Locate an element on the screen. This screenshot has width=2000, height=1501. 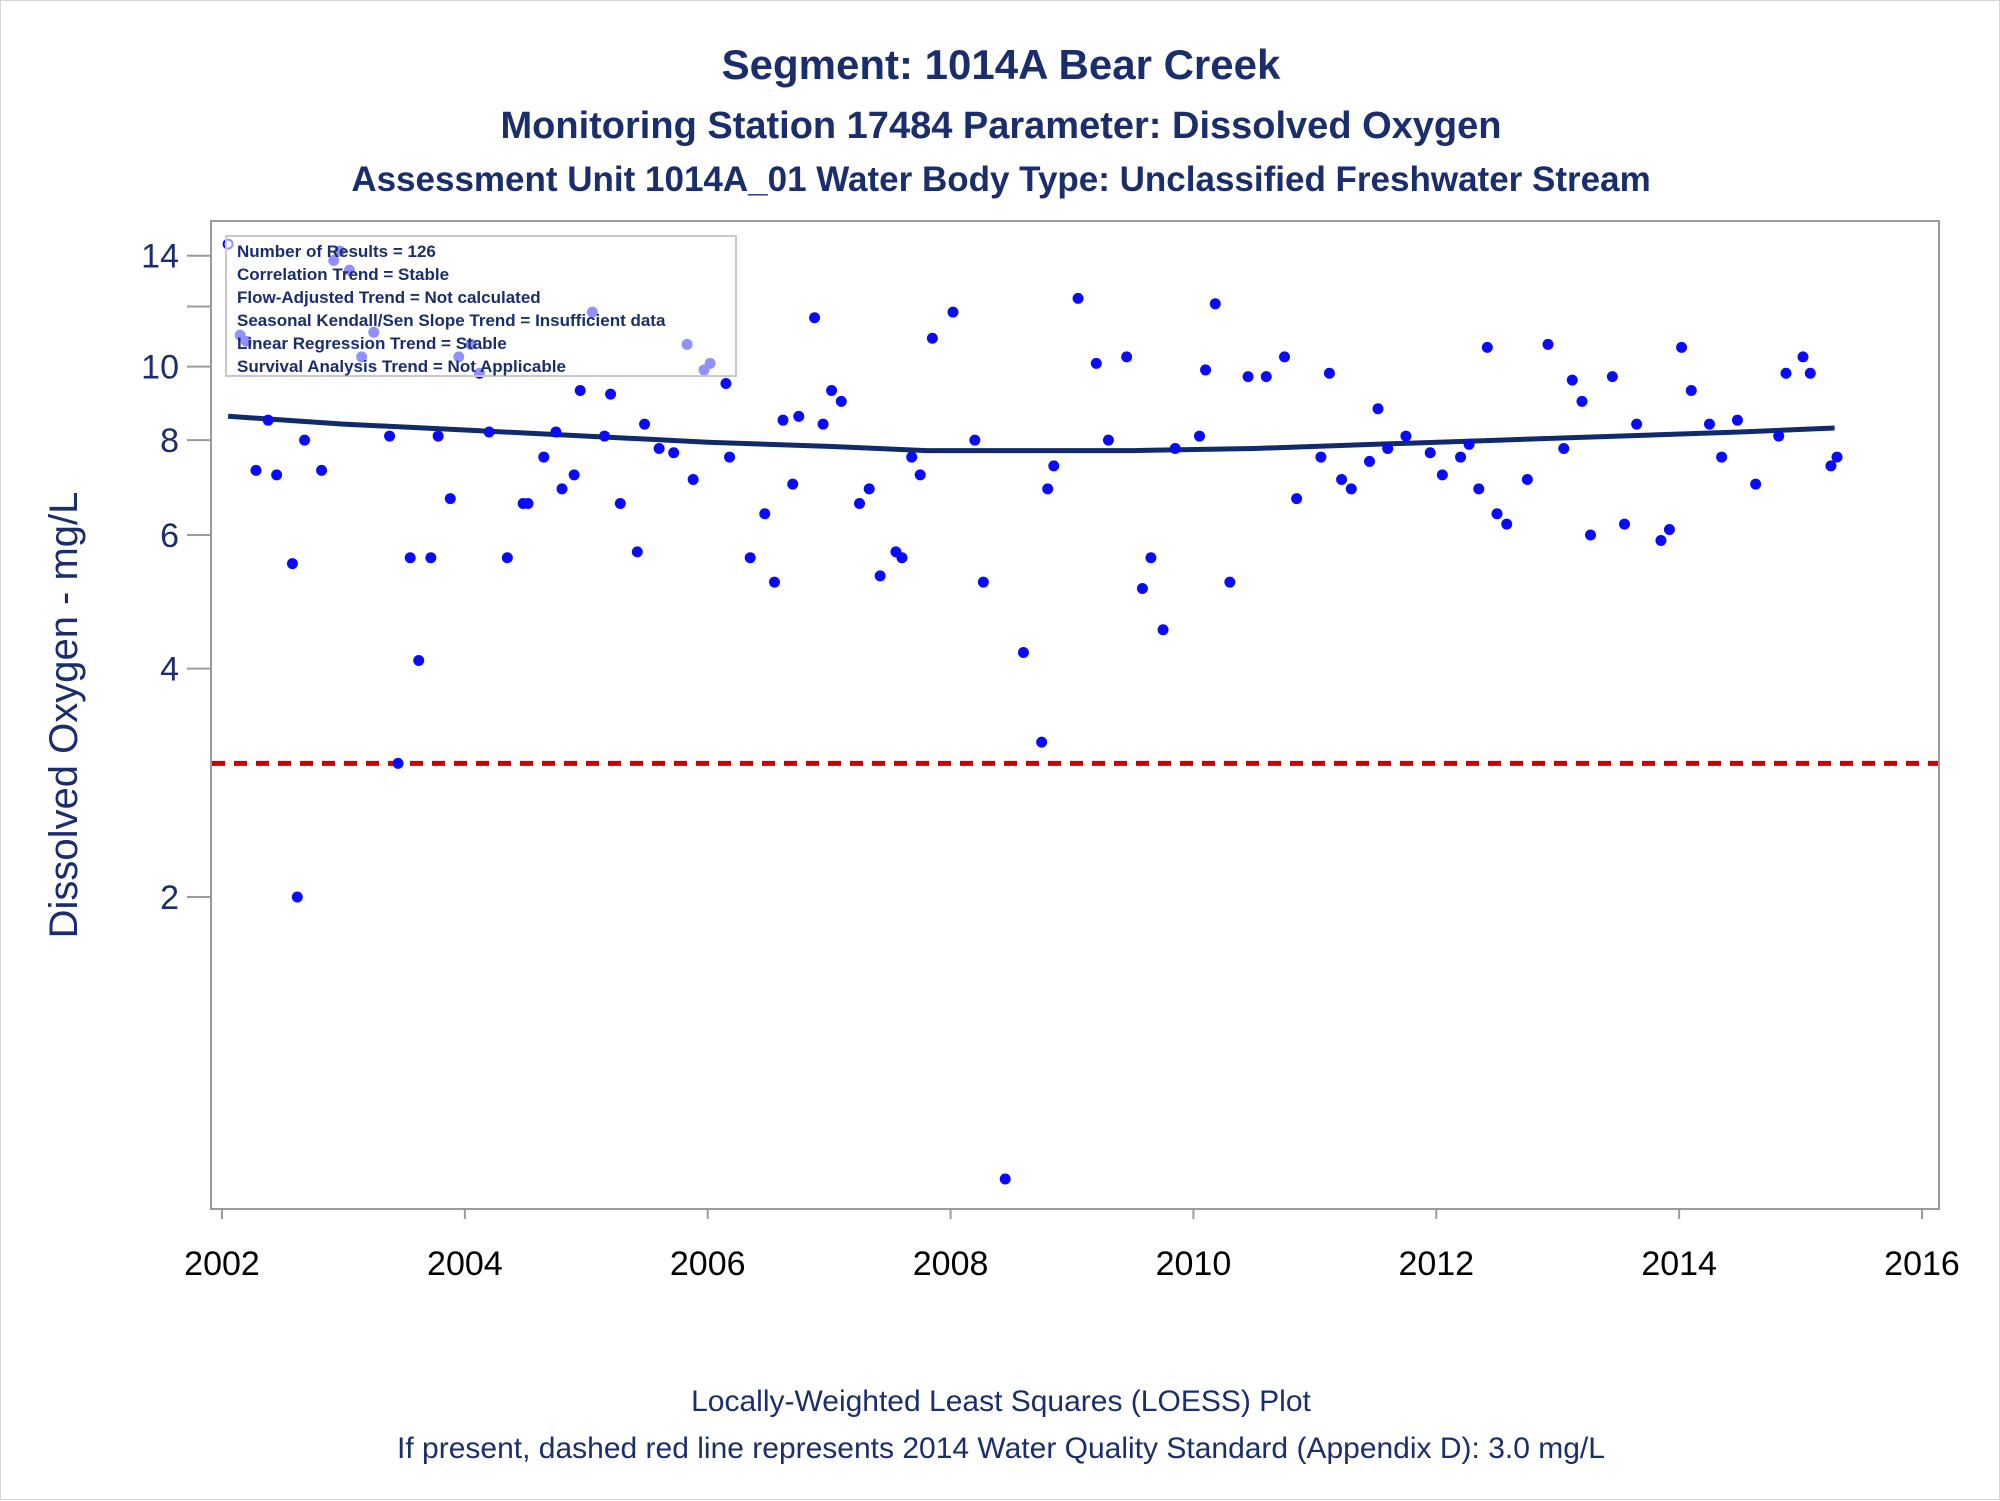
y-tick-label: 10 is located at coordinates (160, 368).